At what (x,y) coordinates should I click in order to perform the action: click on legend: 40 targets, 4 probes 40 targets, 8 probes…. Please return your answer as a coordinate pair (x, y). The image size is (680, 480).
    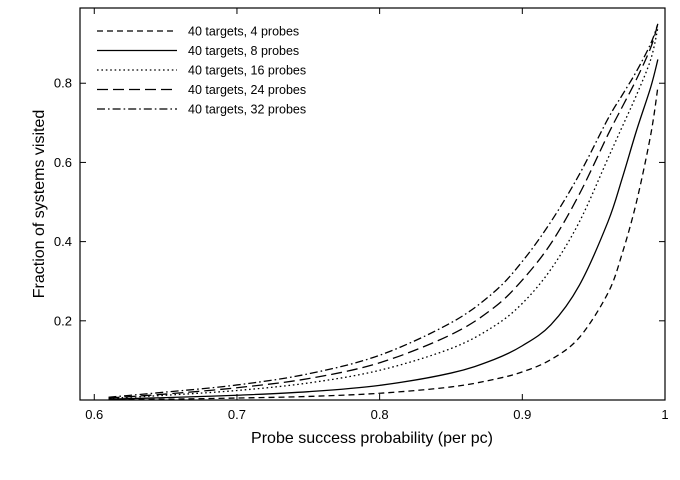
    Looking at the image, I should click on (201, 71).